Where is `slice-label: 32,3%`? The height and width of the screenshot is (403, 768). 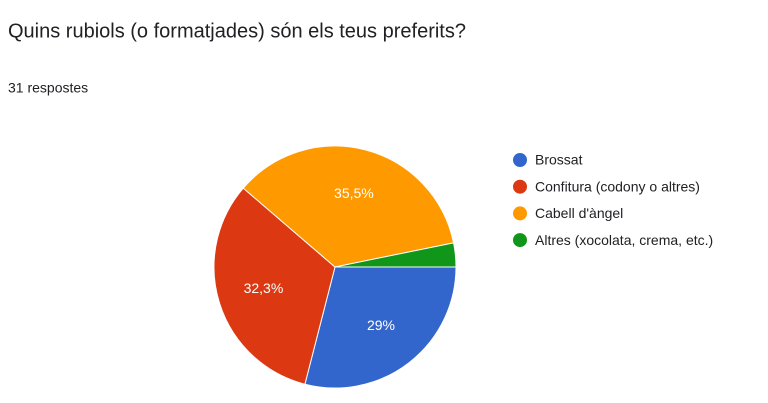
slice-label: 32,3% is located at coordinates (264, 288).